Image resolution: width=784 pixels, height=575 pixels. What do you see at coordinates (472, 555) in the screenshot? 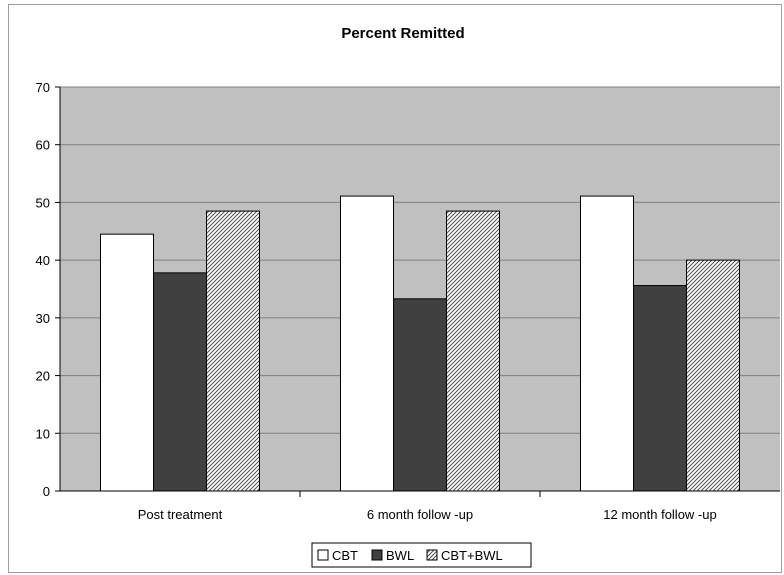
I see `legend-label: CBT+BWL` at bounding box center [472, 555].